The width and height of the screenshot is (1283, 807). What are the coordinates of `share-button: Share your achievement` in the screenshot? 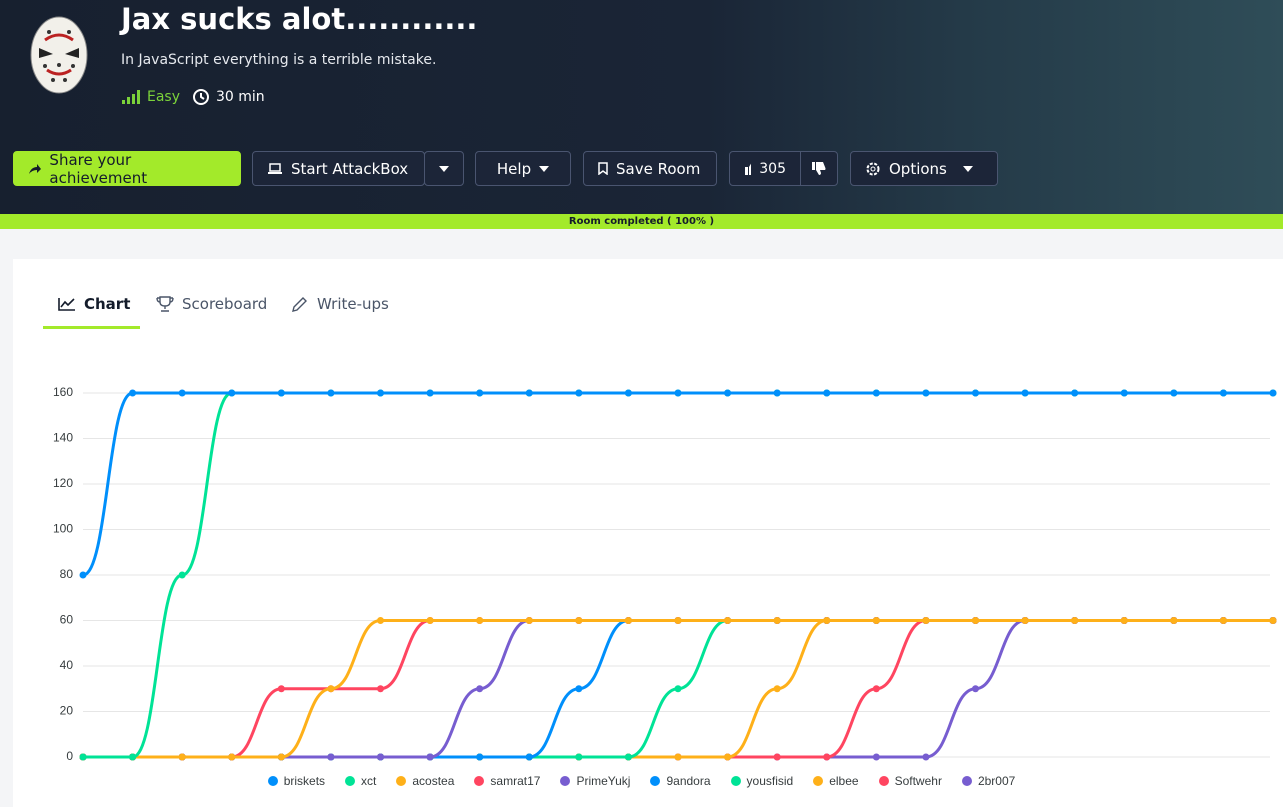 It's located at (127, 168).